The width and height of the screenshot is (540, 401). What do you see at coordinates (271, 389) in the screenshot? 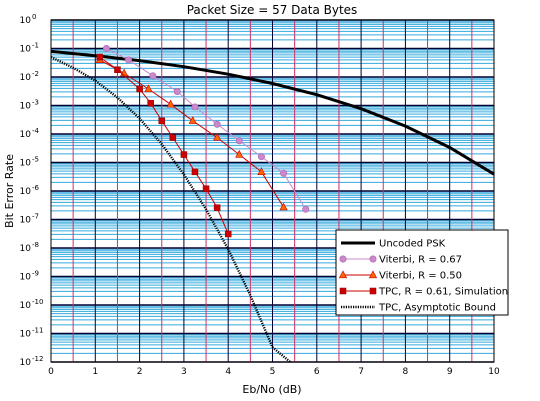
I see `x-axis-label: Eb/No (dB)` at bounding box center [271, 389].